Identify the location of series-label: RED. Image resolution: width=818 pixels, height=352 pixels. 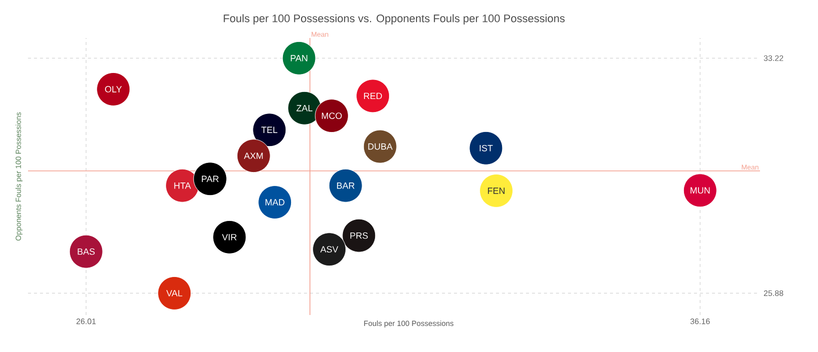
(373, 96).